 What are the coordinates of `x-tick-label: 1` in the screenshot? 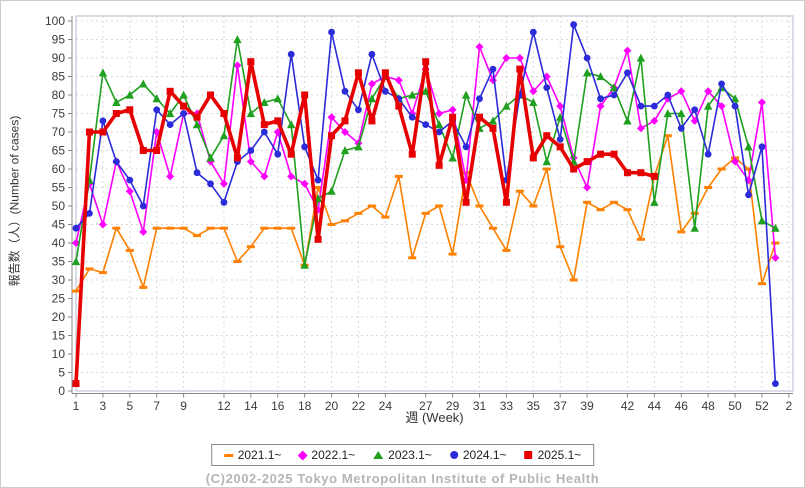 It's located at (76, 406).